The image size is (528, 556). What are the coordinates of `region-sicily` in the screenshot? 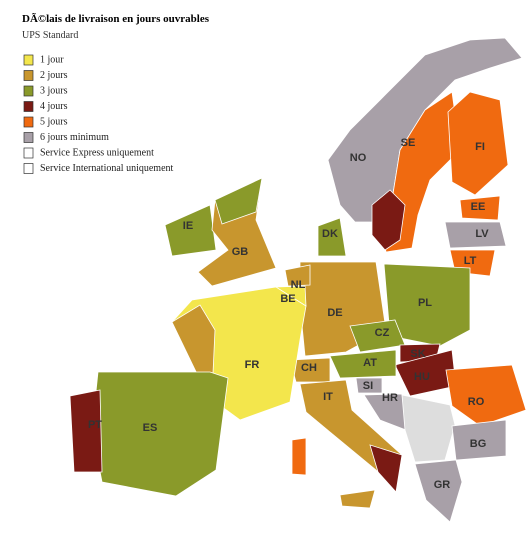 It's located at (357, 499).